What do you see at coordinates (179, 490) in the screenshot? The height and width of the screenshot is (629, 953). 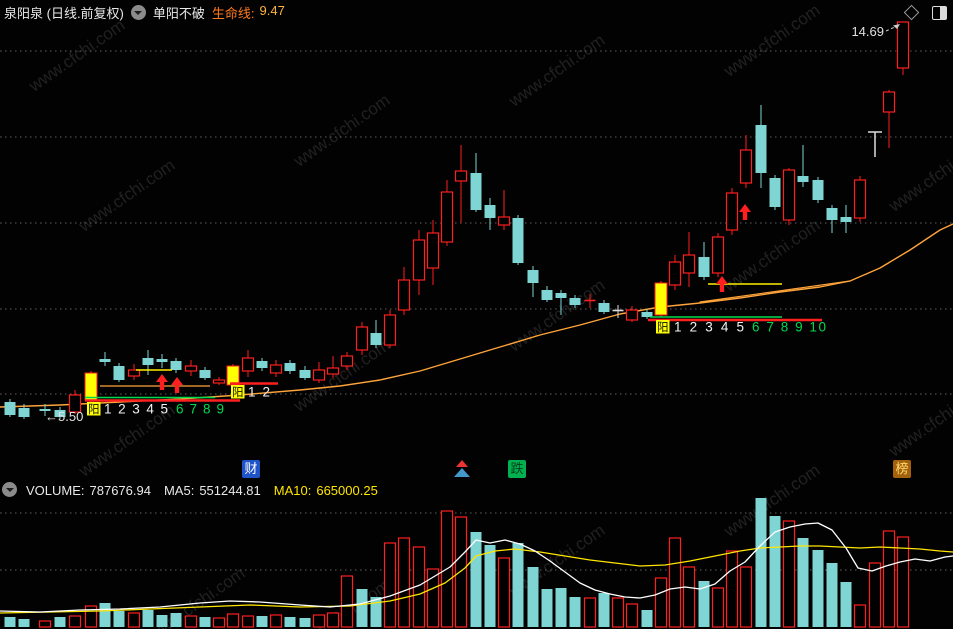 I see `ma5-label: MA5:` at bounding box center [179, 490].